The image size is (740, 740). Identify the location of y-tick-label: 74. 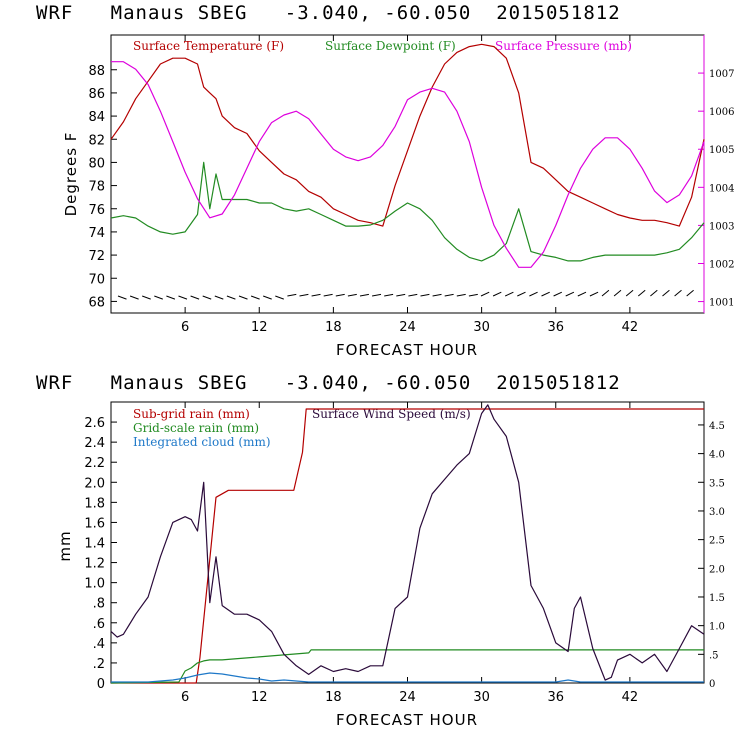
(96, 233).